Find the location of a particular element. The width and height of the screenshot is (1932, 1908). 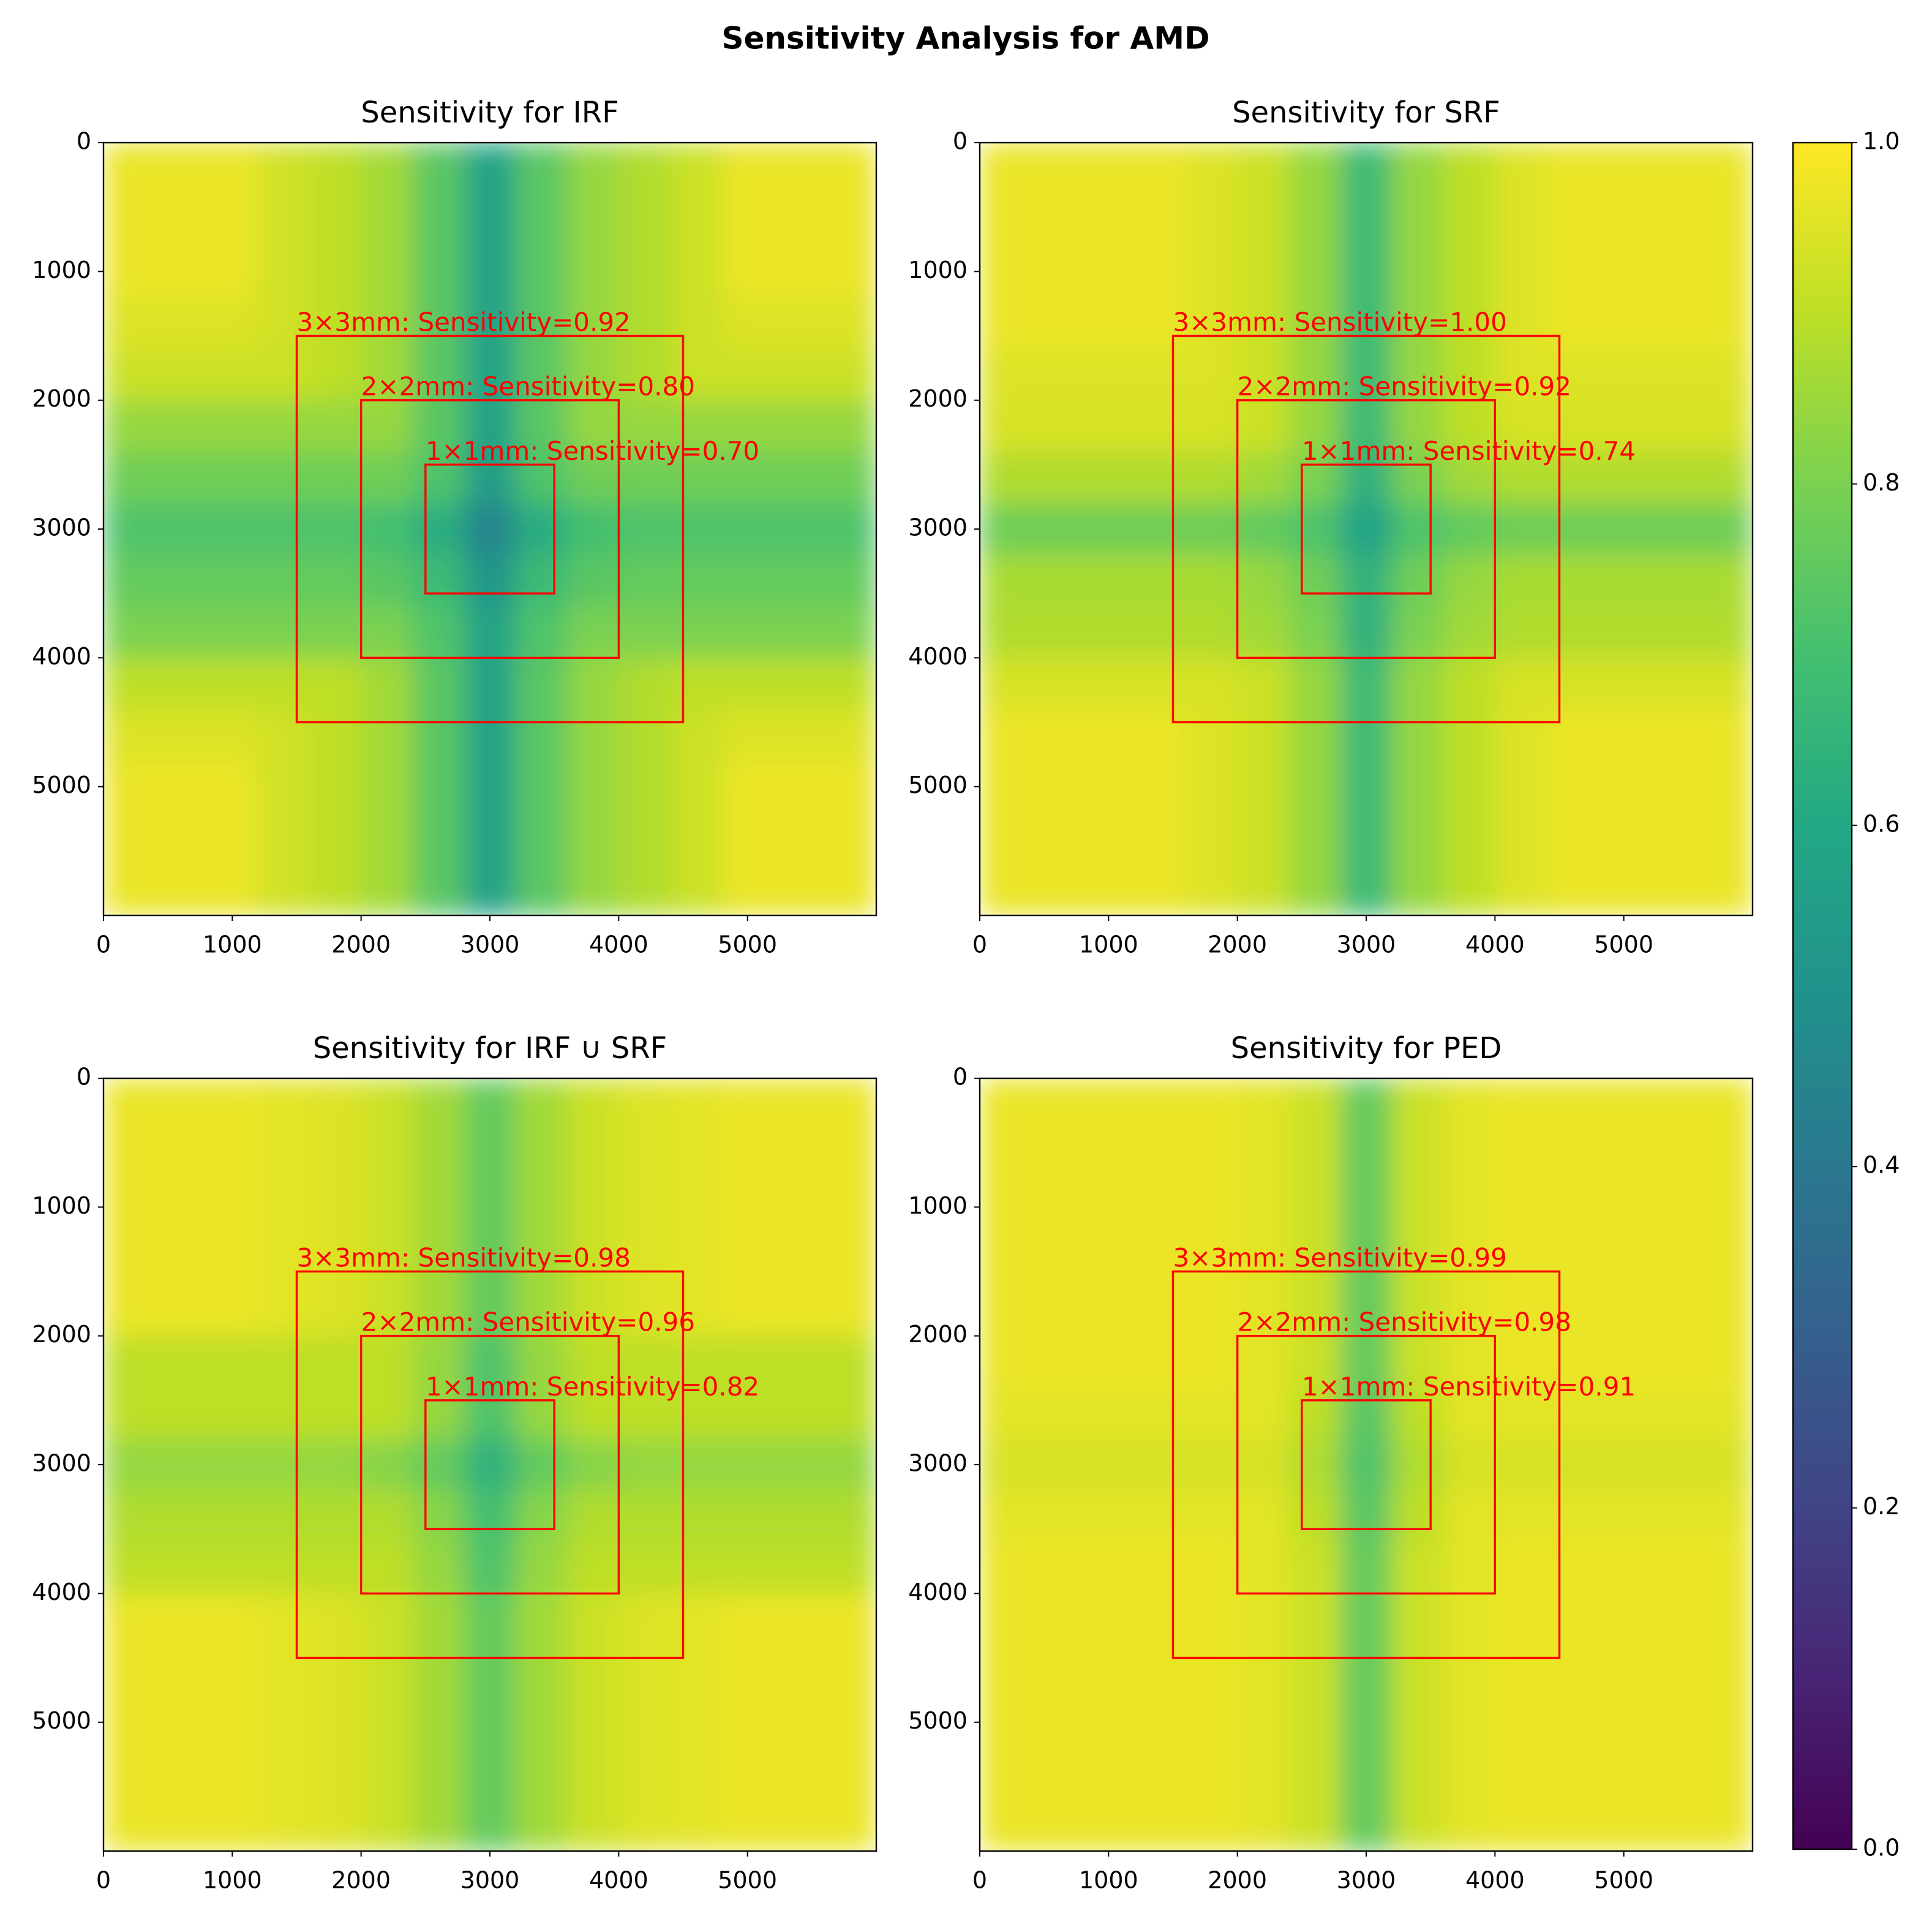

x-tick-label: 0 is located at coordinates (103, 944).